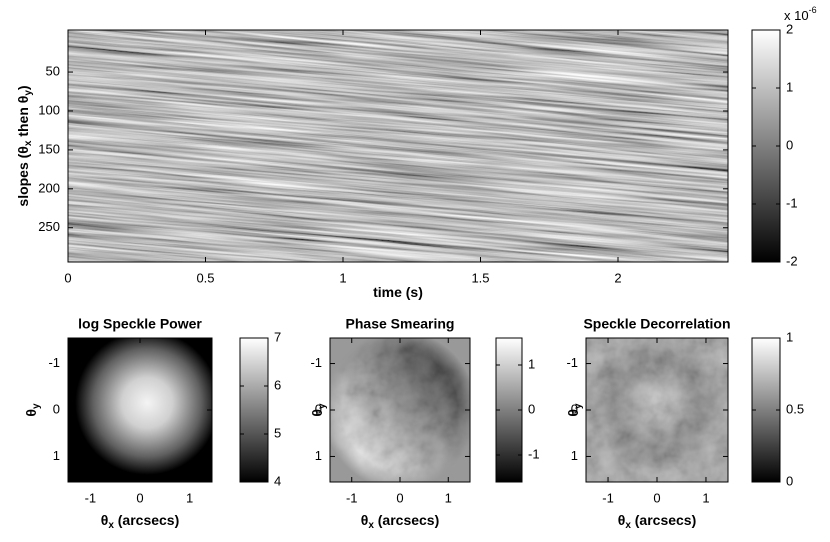 The height and width of the screenshot is (542, 830). I want to click on x-tick-label: 2, so click(617, 277).